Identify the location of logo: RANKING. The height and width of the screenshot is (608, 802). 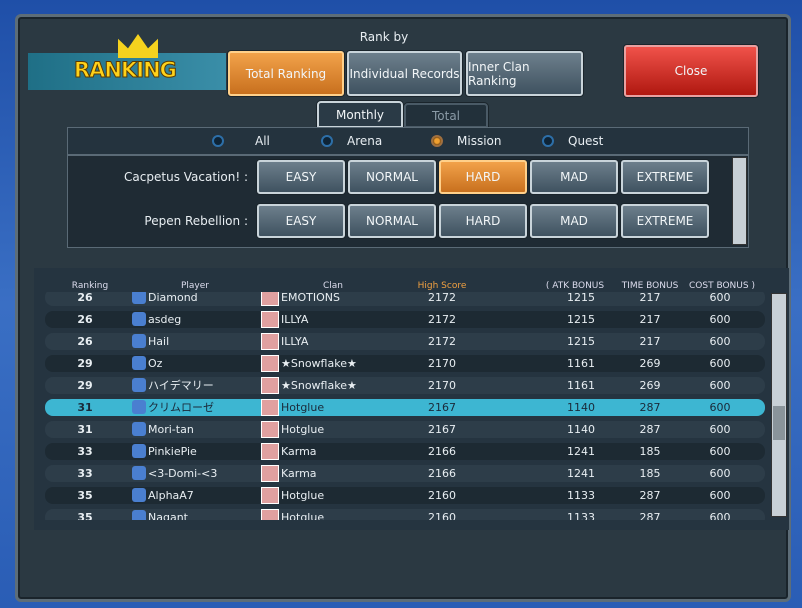
(126, 70).